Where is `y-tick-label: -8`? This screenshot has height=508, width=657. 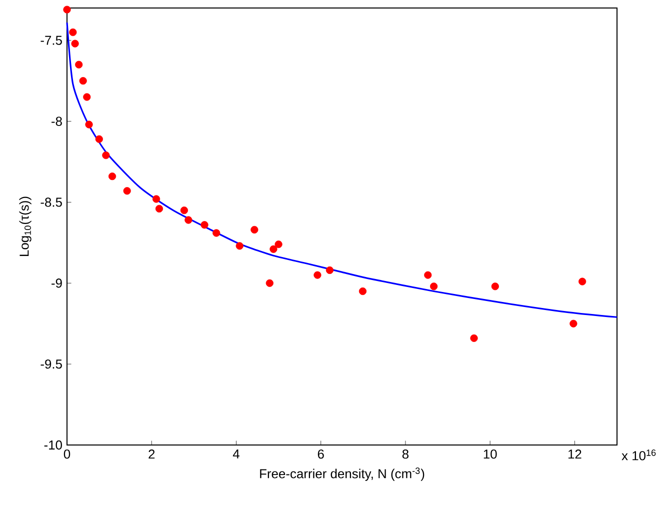
y-tick-label: -8 is located at coordinates (57, 121).